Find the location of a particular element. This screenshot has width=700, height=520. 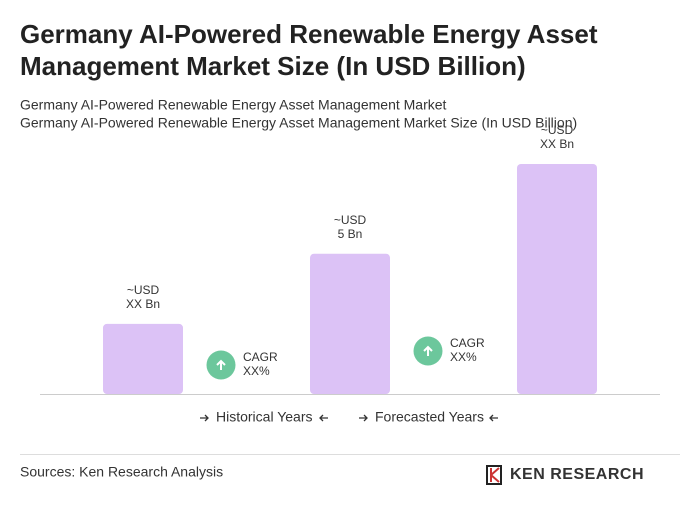

value-label: 5 Bn is located at coordinates (350, 234).